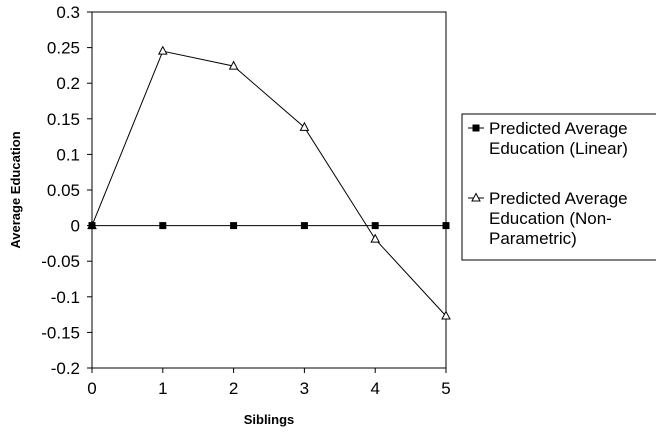  What do you see at coordinates (558, 187) in the screenshot?
I see `legend-box` at bounding box center [558, 187].